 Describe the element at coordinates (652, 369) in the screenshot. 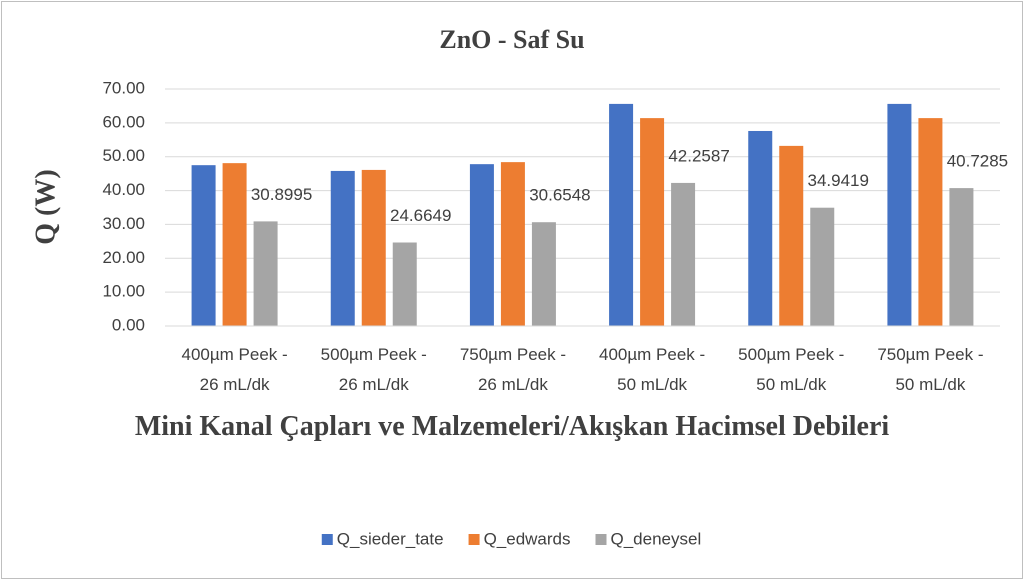

I see `x-tick-label: 400µm Peek - 50 mL/dk` at that location.